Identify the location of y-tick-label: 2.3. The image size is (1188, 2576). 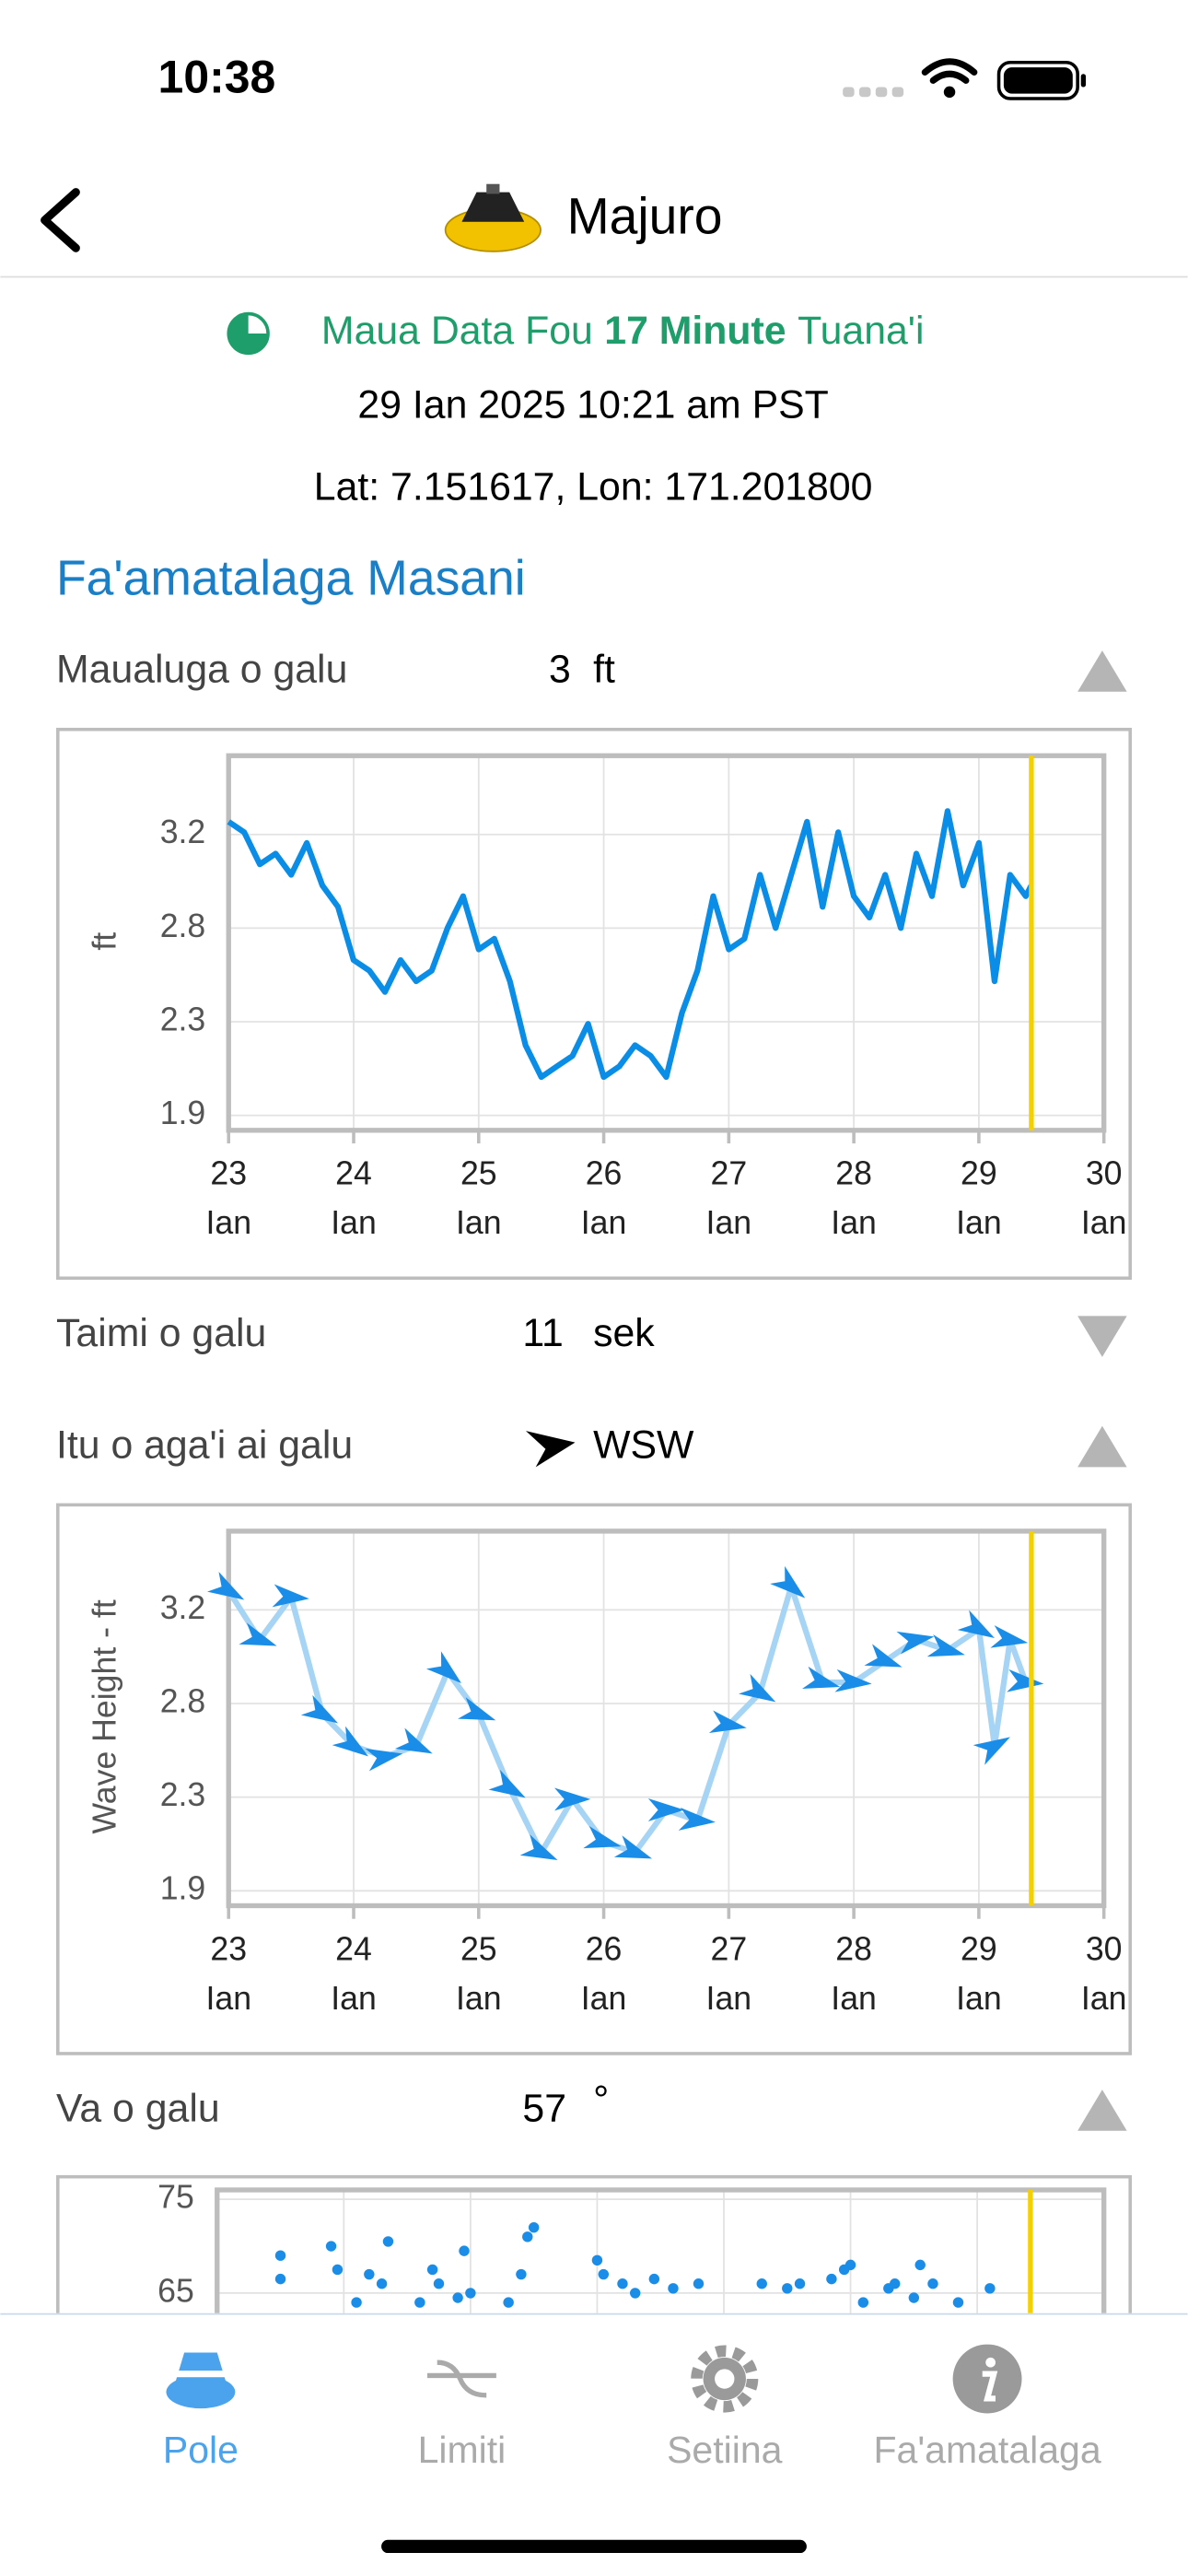
(183, 1794).